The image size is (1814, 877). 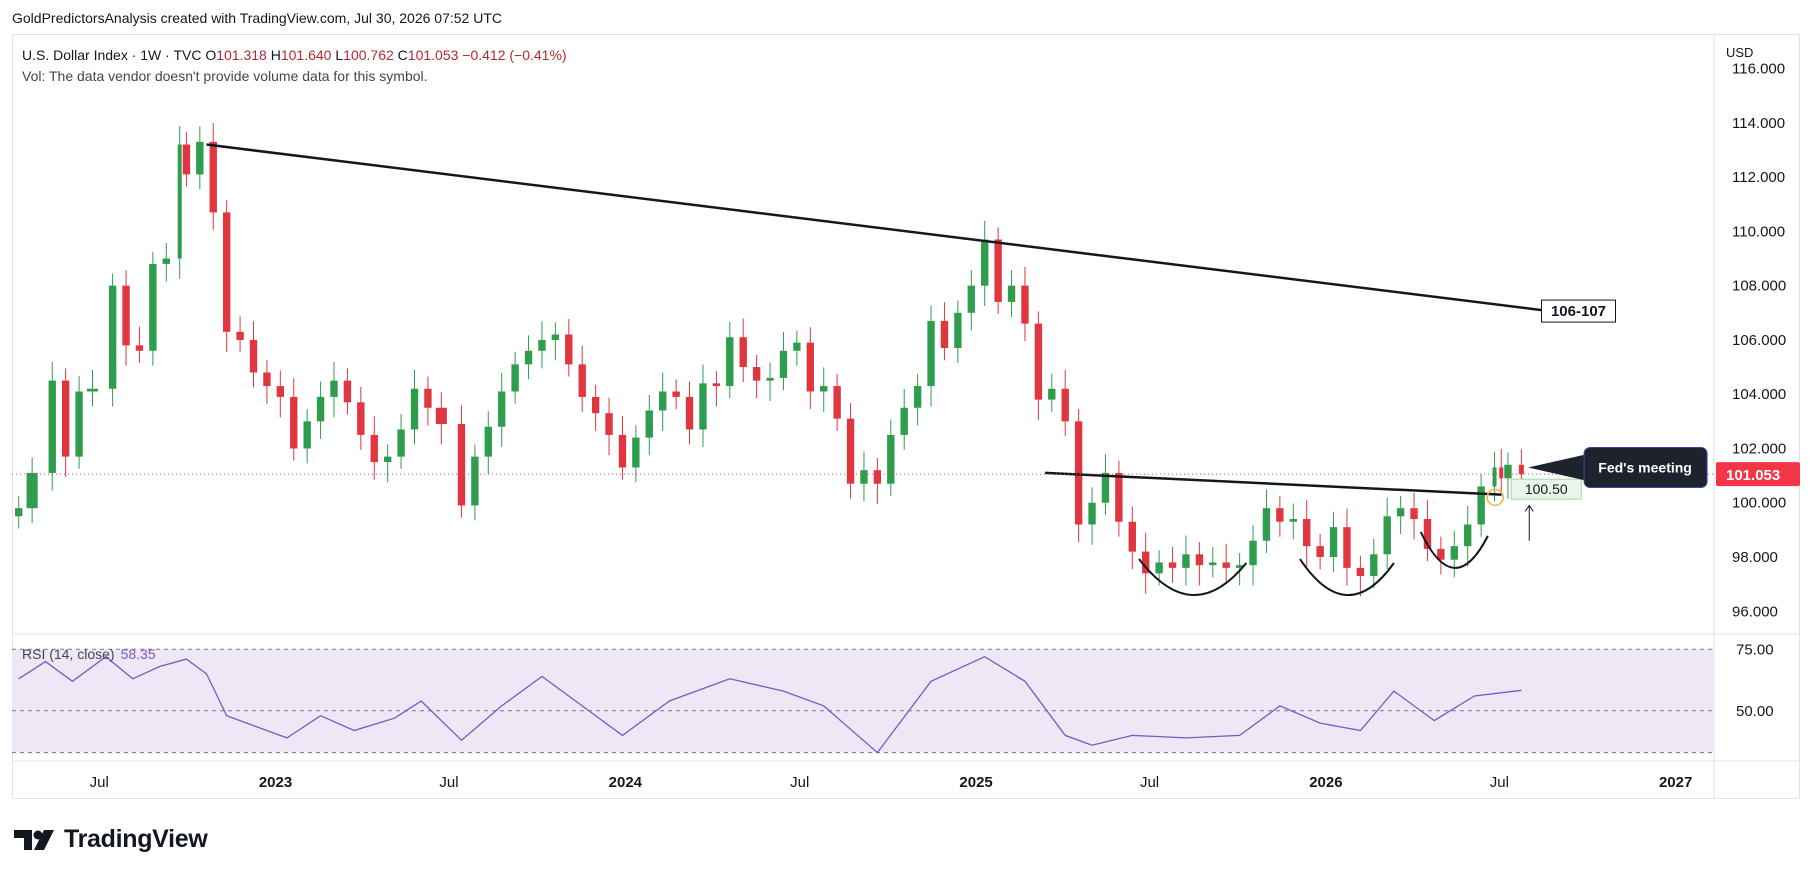 I want to click on brand-name: TradingView, so click(x=136, y=839).